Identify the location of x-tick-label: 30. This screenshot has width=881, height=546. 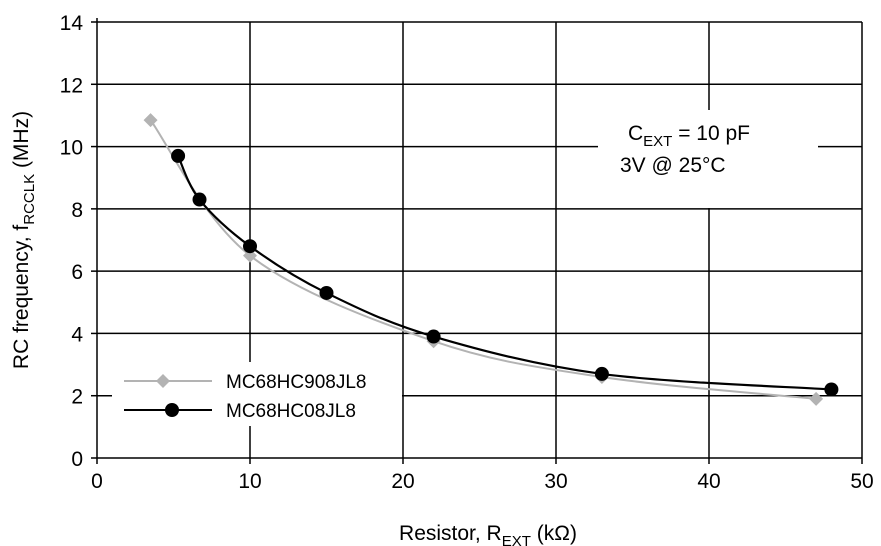
(555, 481).